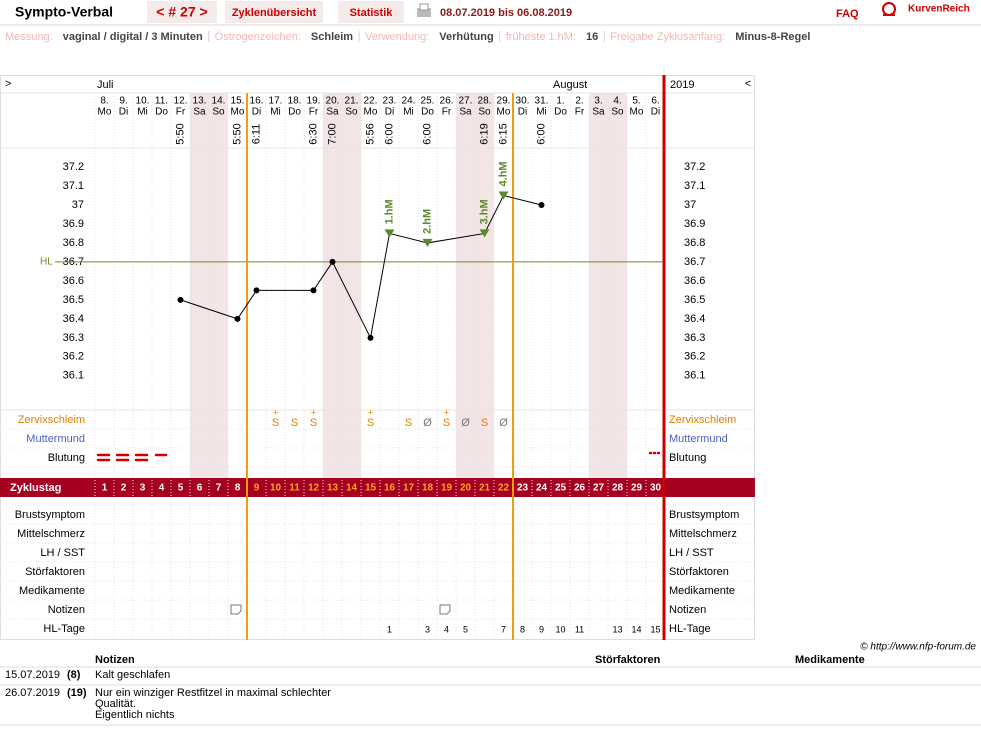  I want to click on cycle-day: 28, so click(618, 488).